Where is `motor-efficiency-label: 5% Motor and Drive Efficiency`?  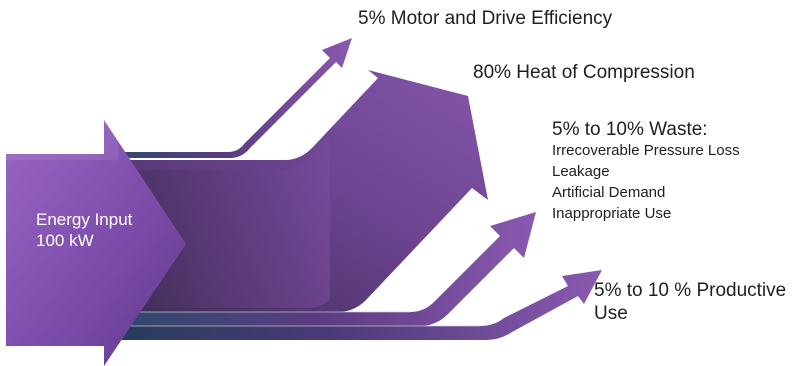 motor-efficiency-label: 5% Motor and Drive Efficiency is located at coordinates (485, 18).